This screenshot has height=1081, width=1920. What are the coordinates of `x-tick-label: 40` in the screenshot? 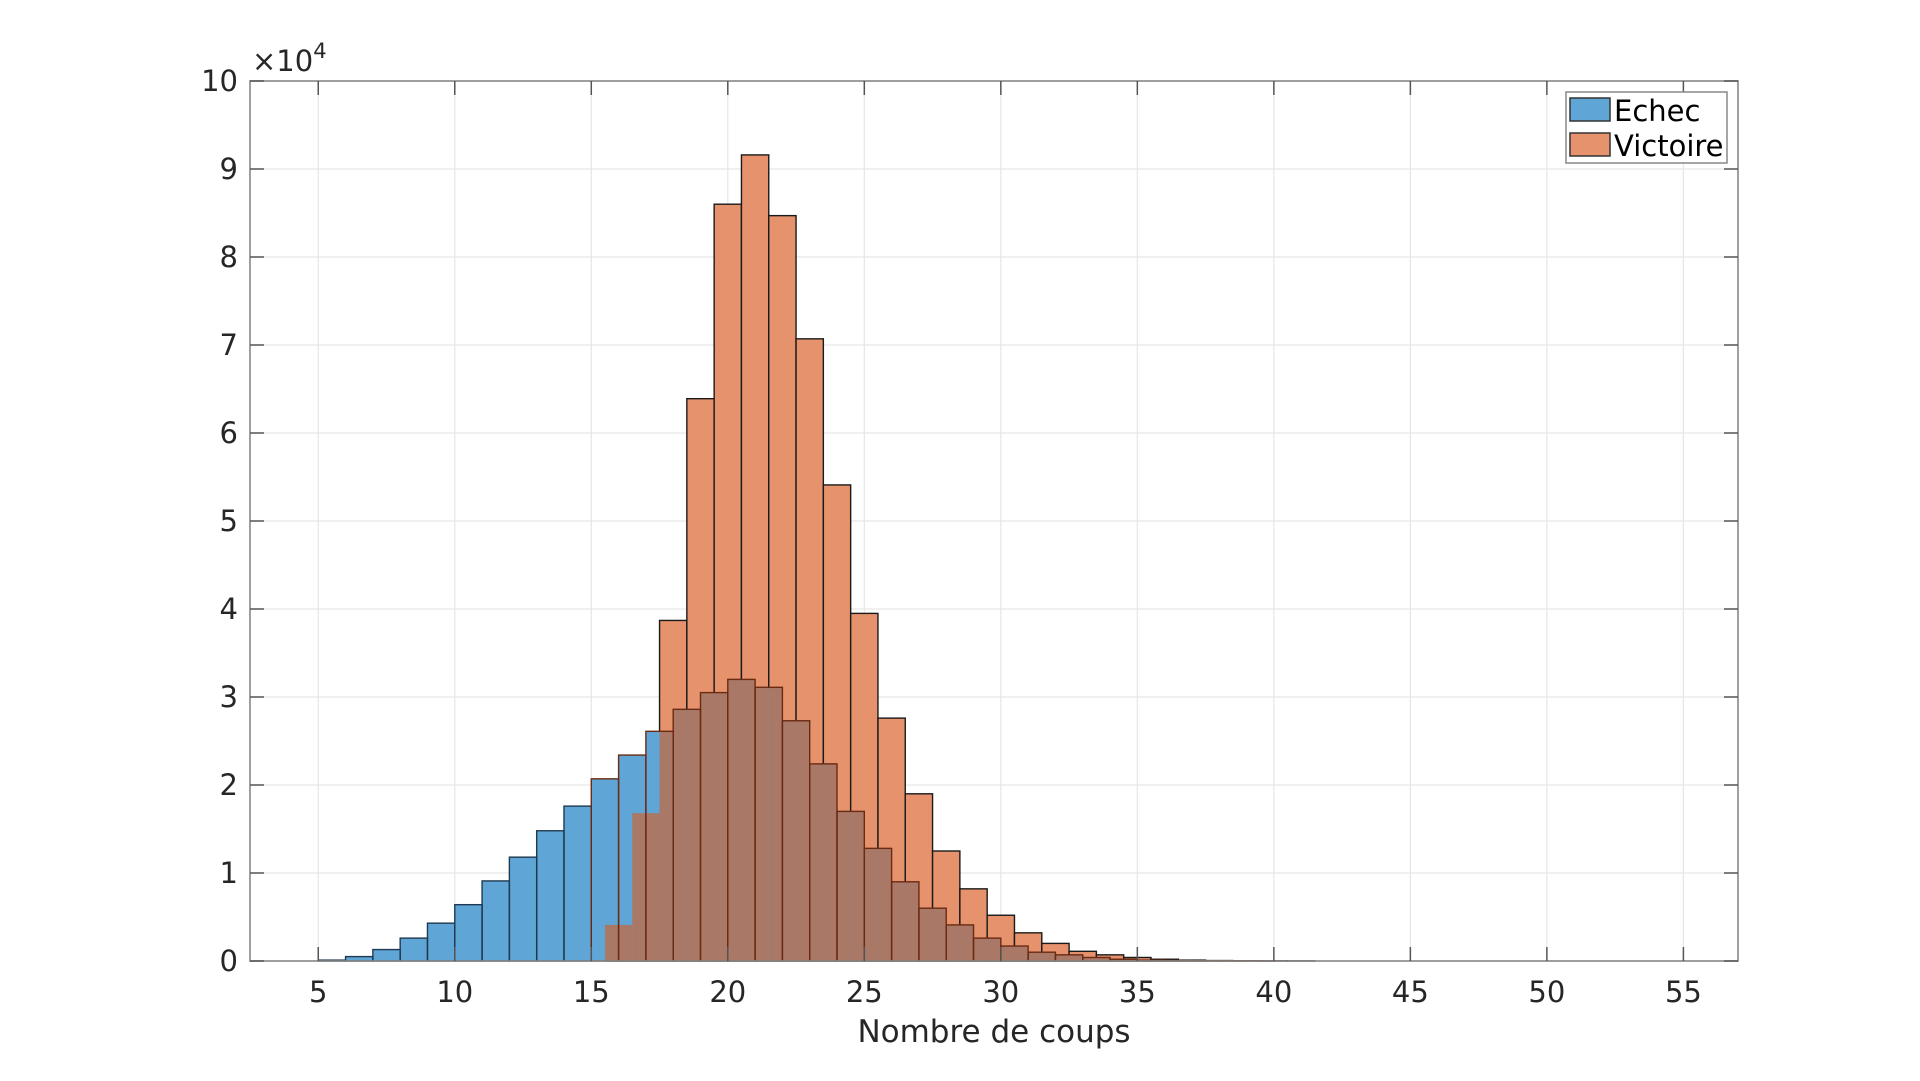 It's located at (1273, 992).